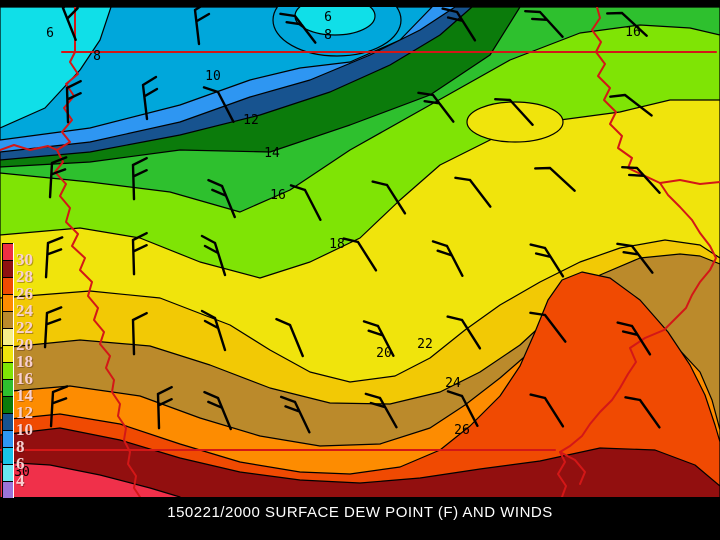 The width and height of the screenshot is (720, 540). What do you see at coordinates (337, 244) in the screenshot?
I see `contour-label: 18` at bounding box center [337, 244].